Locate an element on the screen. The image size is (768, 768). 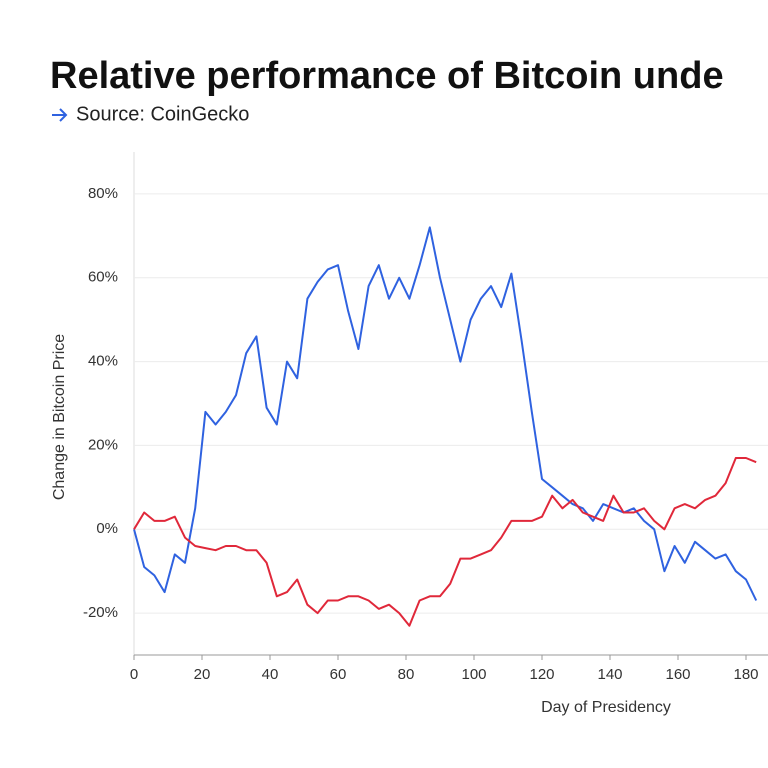
x-tick-label: 80 is located at coordinates (406, 674).